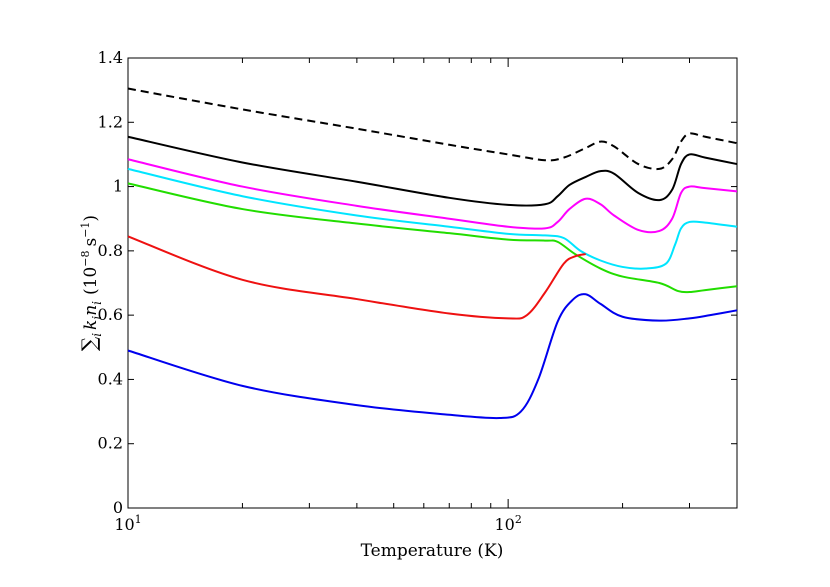  What do you see at coordinates (110, 314) in the screenshot?
I see `y-tick-label: 0.6` at bounding box center [110, 314].